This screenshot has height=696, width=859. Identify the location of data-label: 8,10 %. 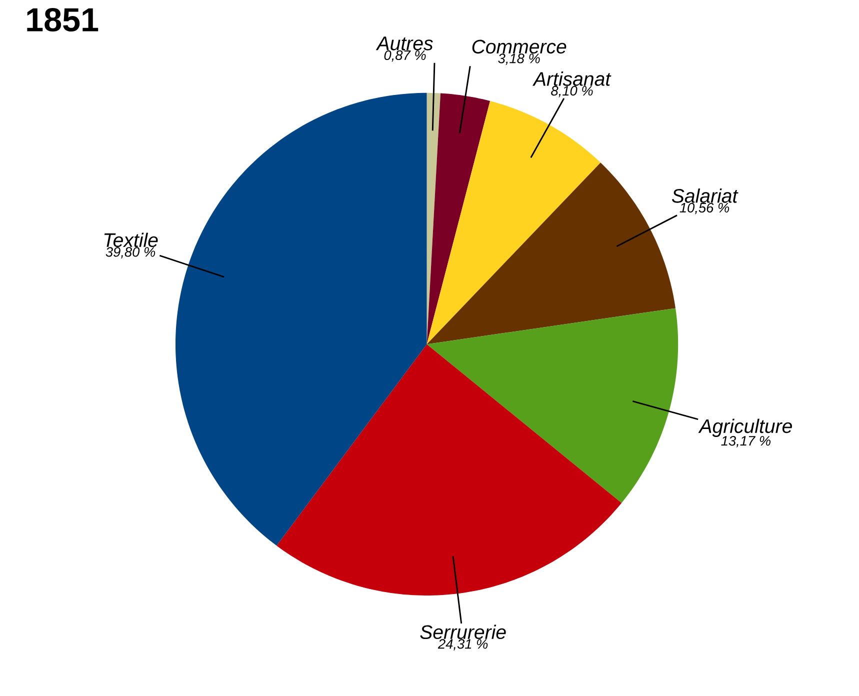
(572, 92).